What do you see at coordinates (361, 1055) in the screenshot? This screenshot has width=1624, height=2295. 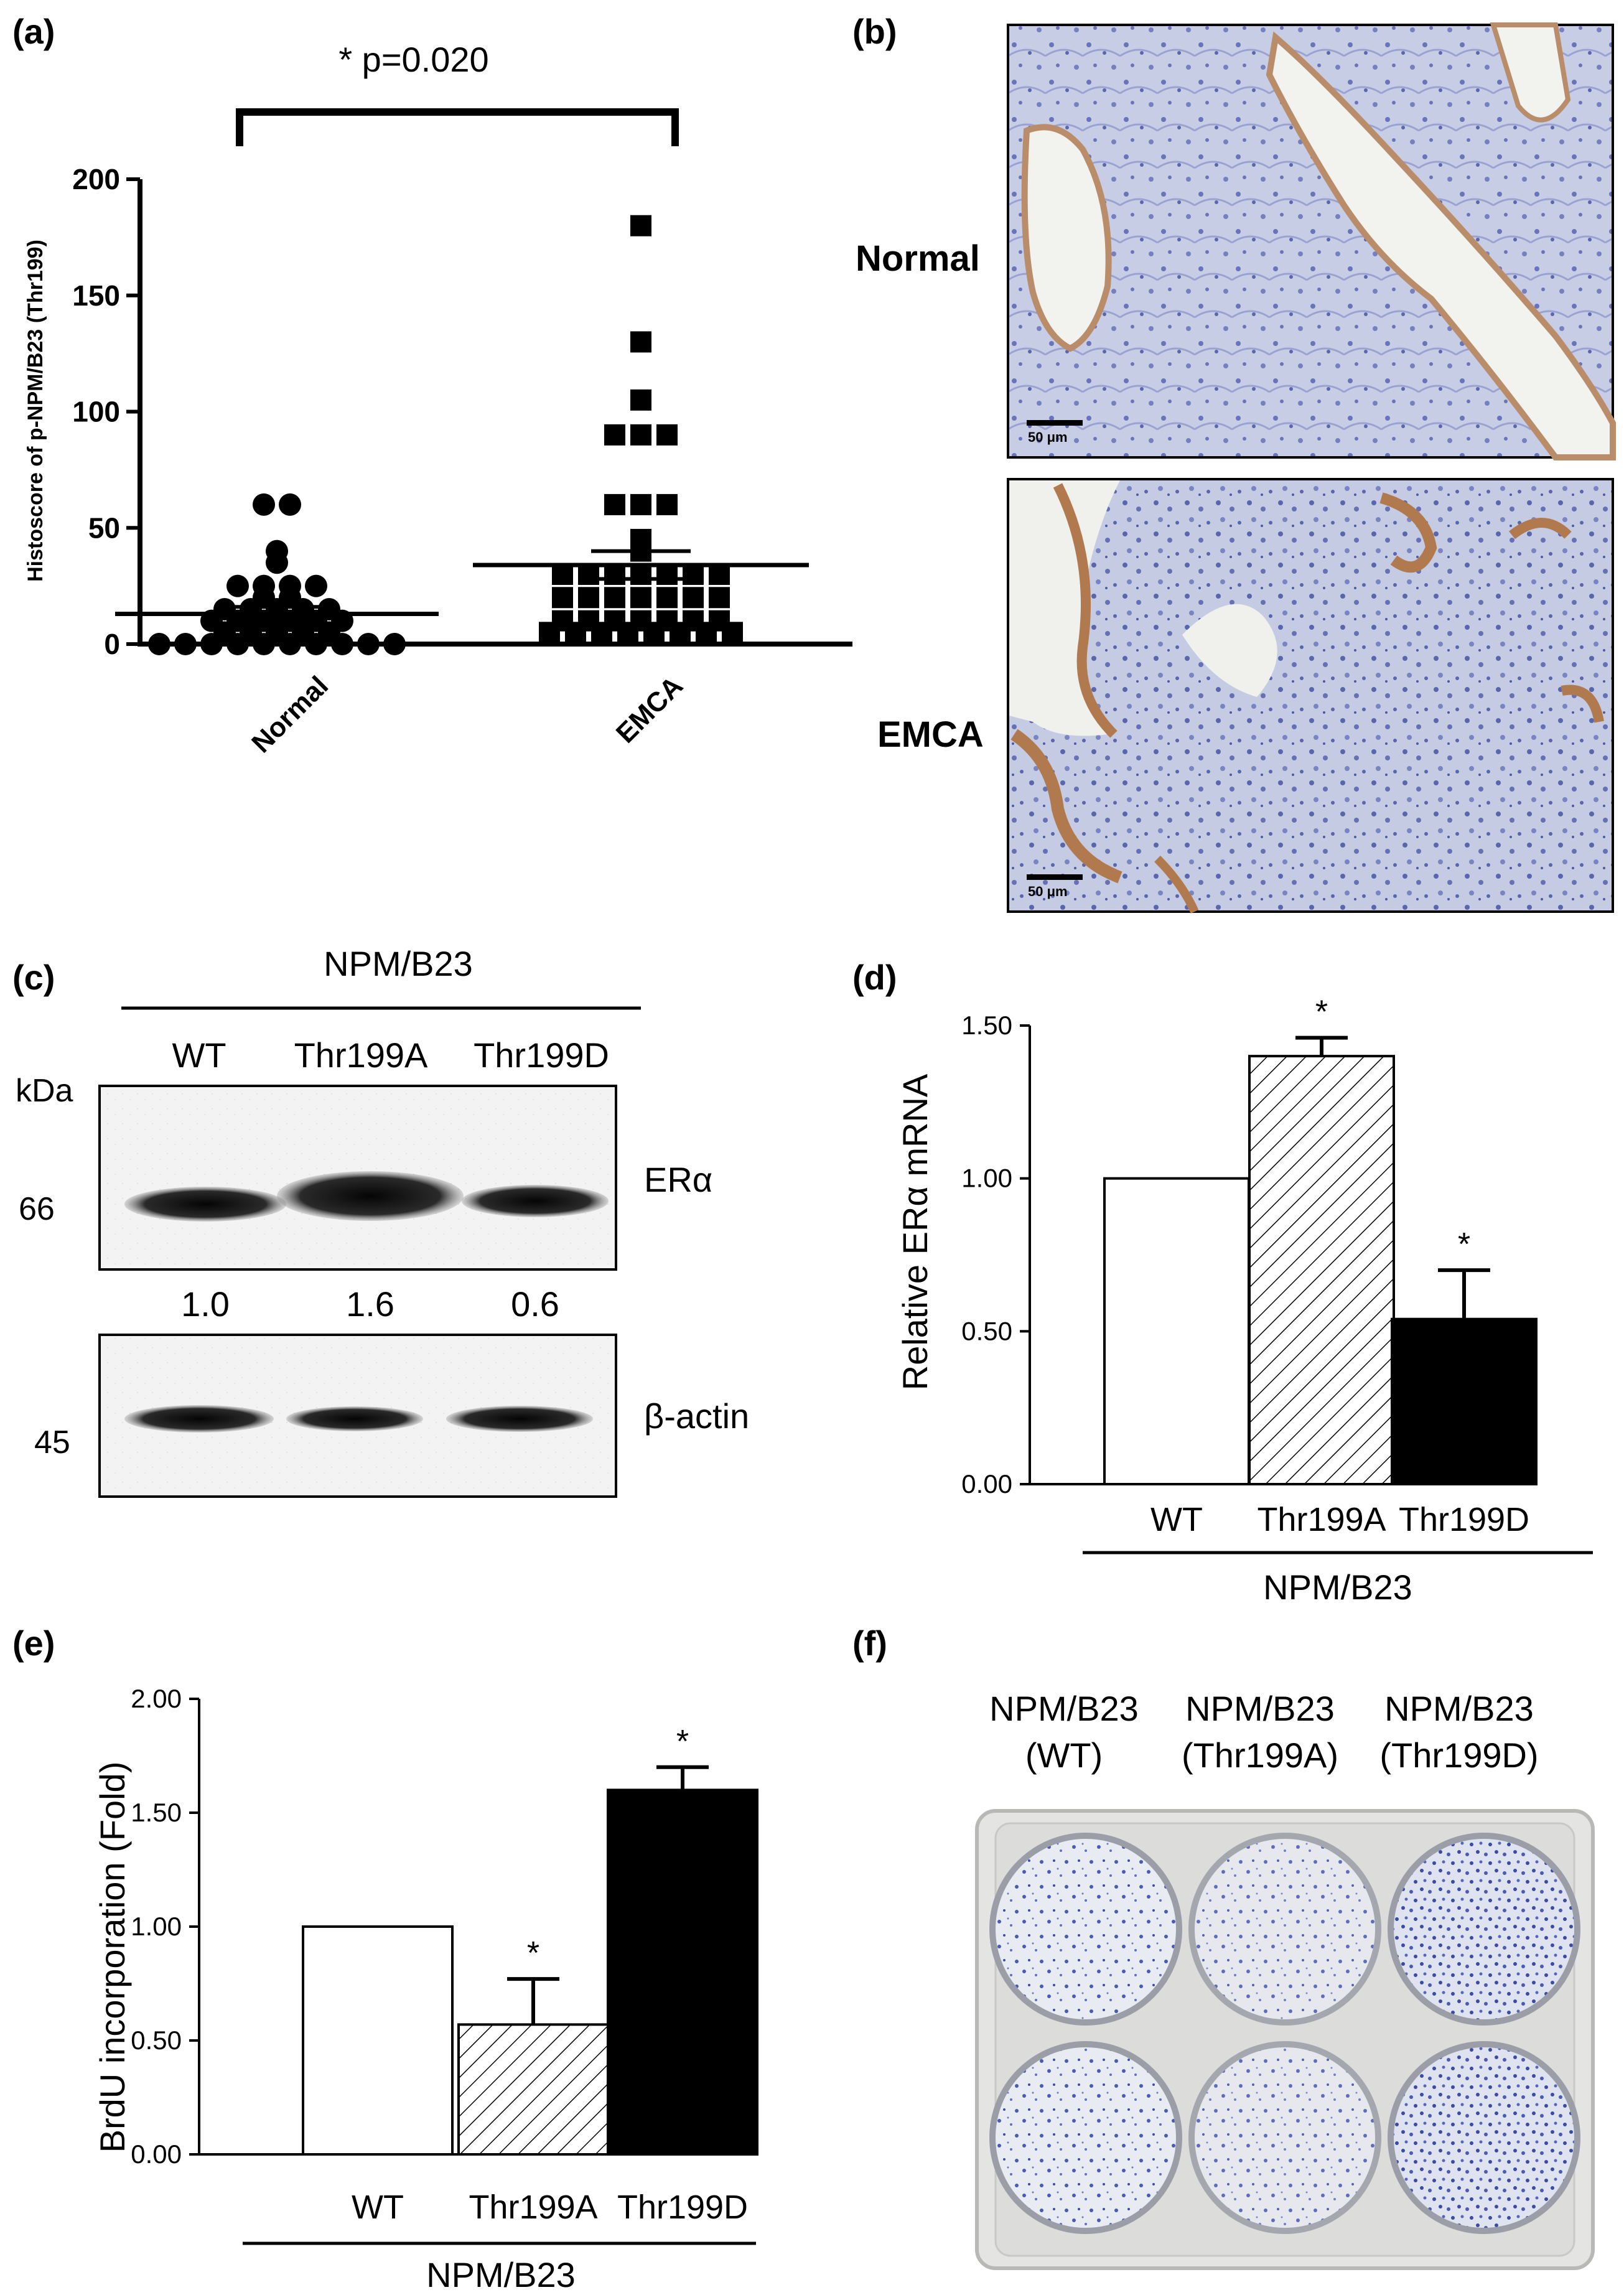 I see `blot-column-thr199a: Thr199A` at bounding box center [361, 1055].